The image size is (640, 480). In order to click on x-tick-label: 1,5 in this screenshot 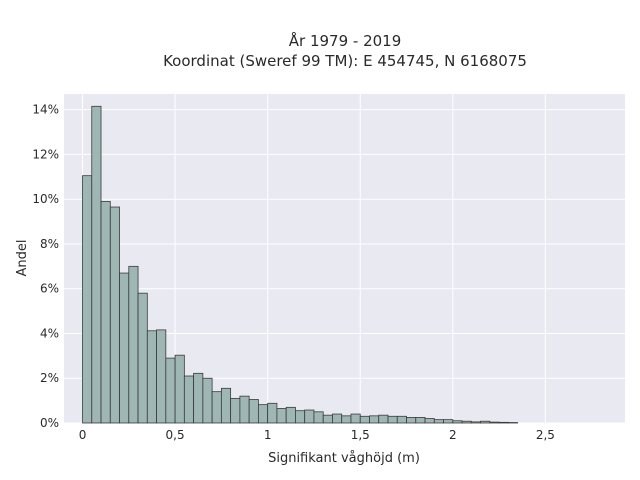, I will do `click(360, 435)`.